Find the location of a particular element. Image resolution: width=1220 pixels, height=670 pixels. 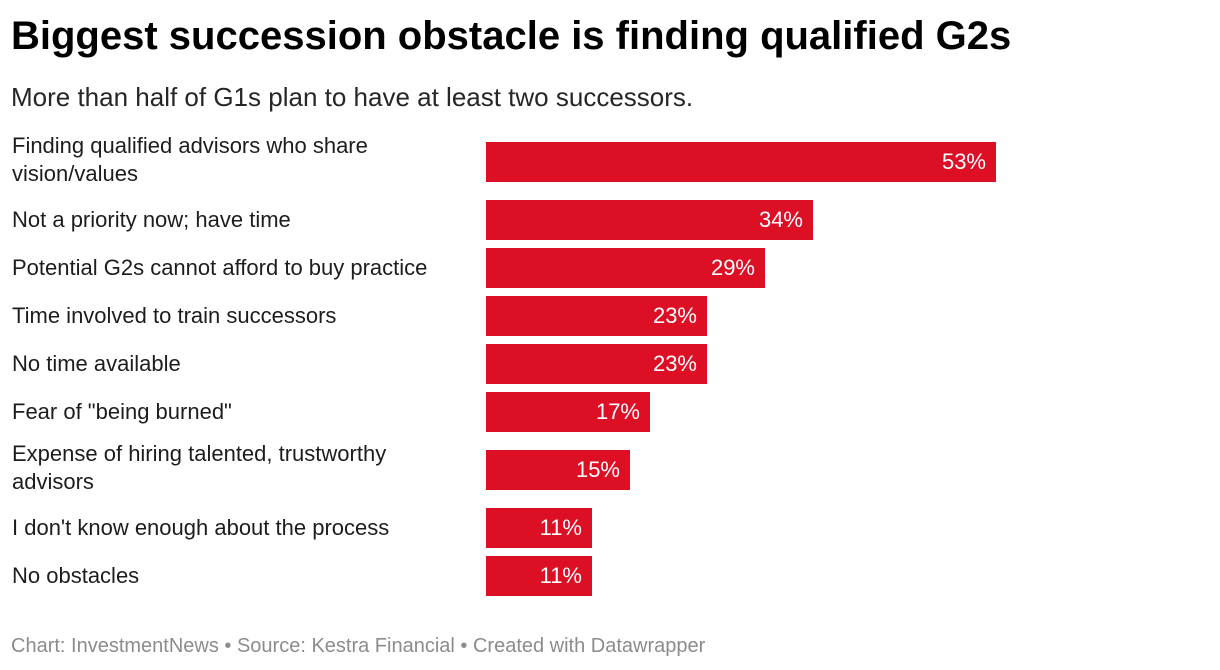

category-label: I don't know enough about the process is located at coordinates (201, 527).